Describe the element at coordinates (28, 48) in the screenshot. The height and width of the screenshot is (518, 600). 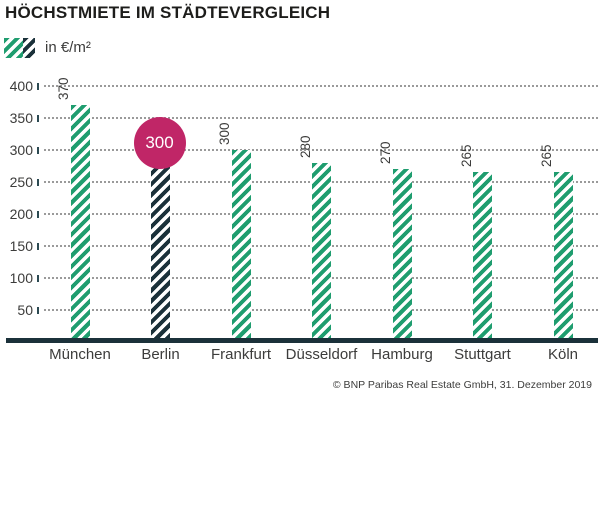
I see `legend-dark-stripes` at that location.